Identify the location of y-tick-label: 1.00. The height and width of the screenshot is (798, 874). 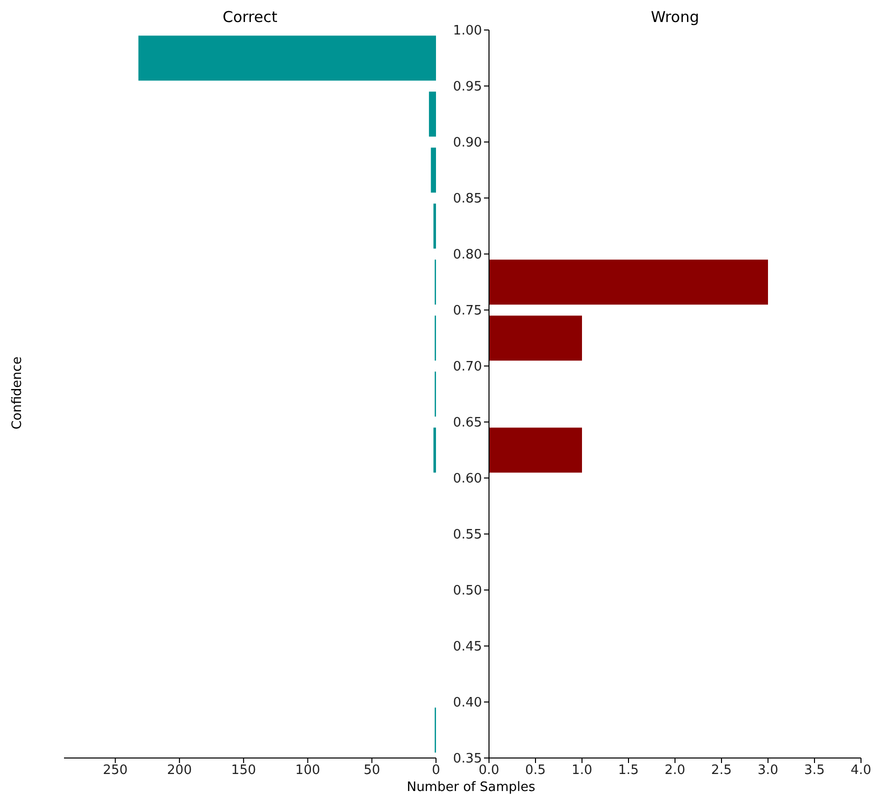
(467, 31).